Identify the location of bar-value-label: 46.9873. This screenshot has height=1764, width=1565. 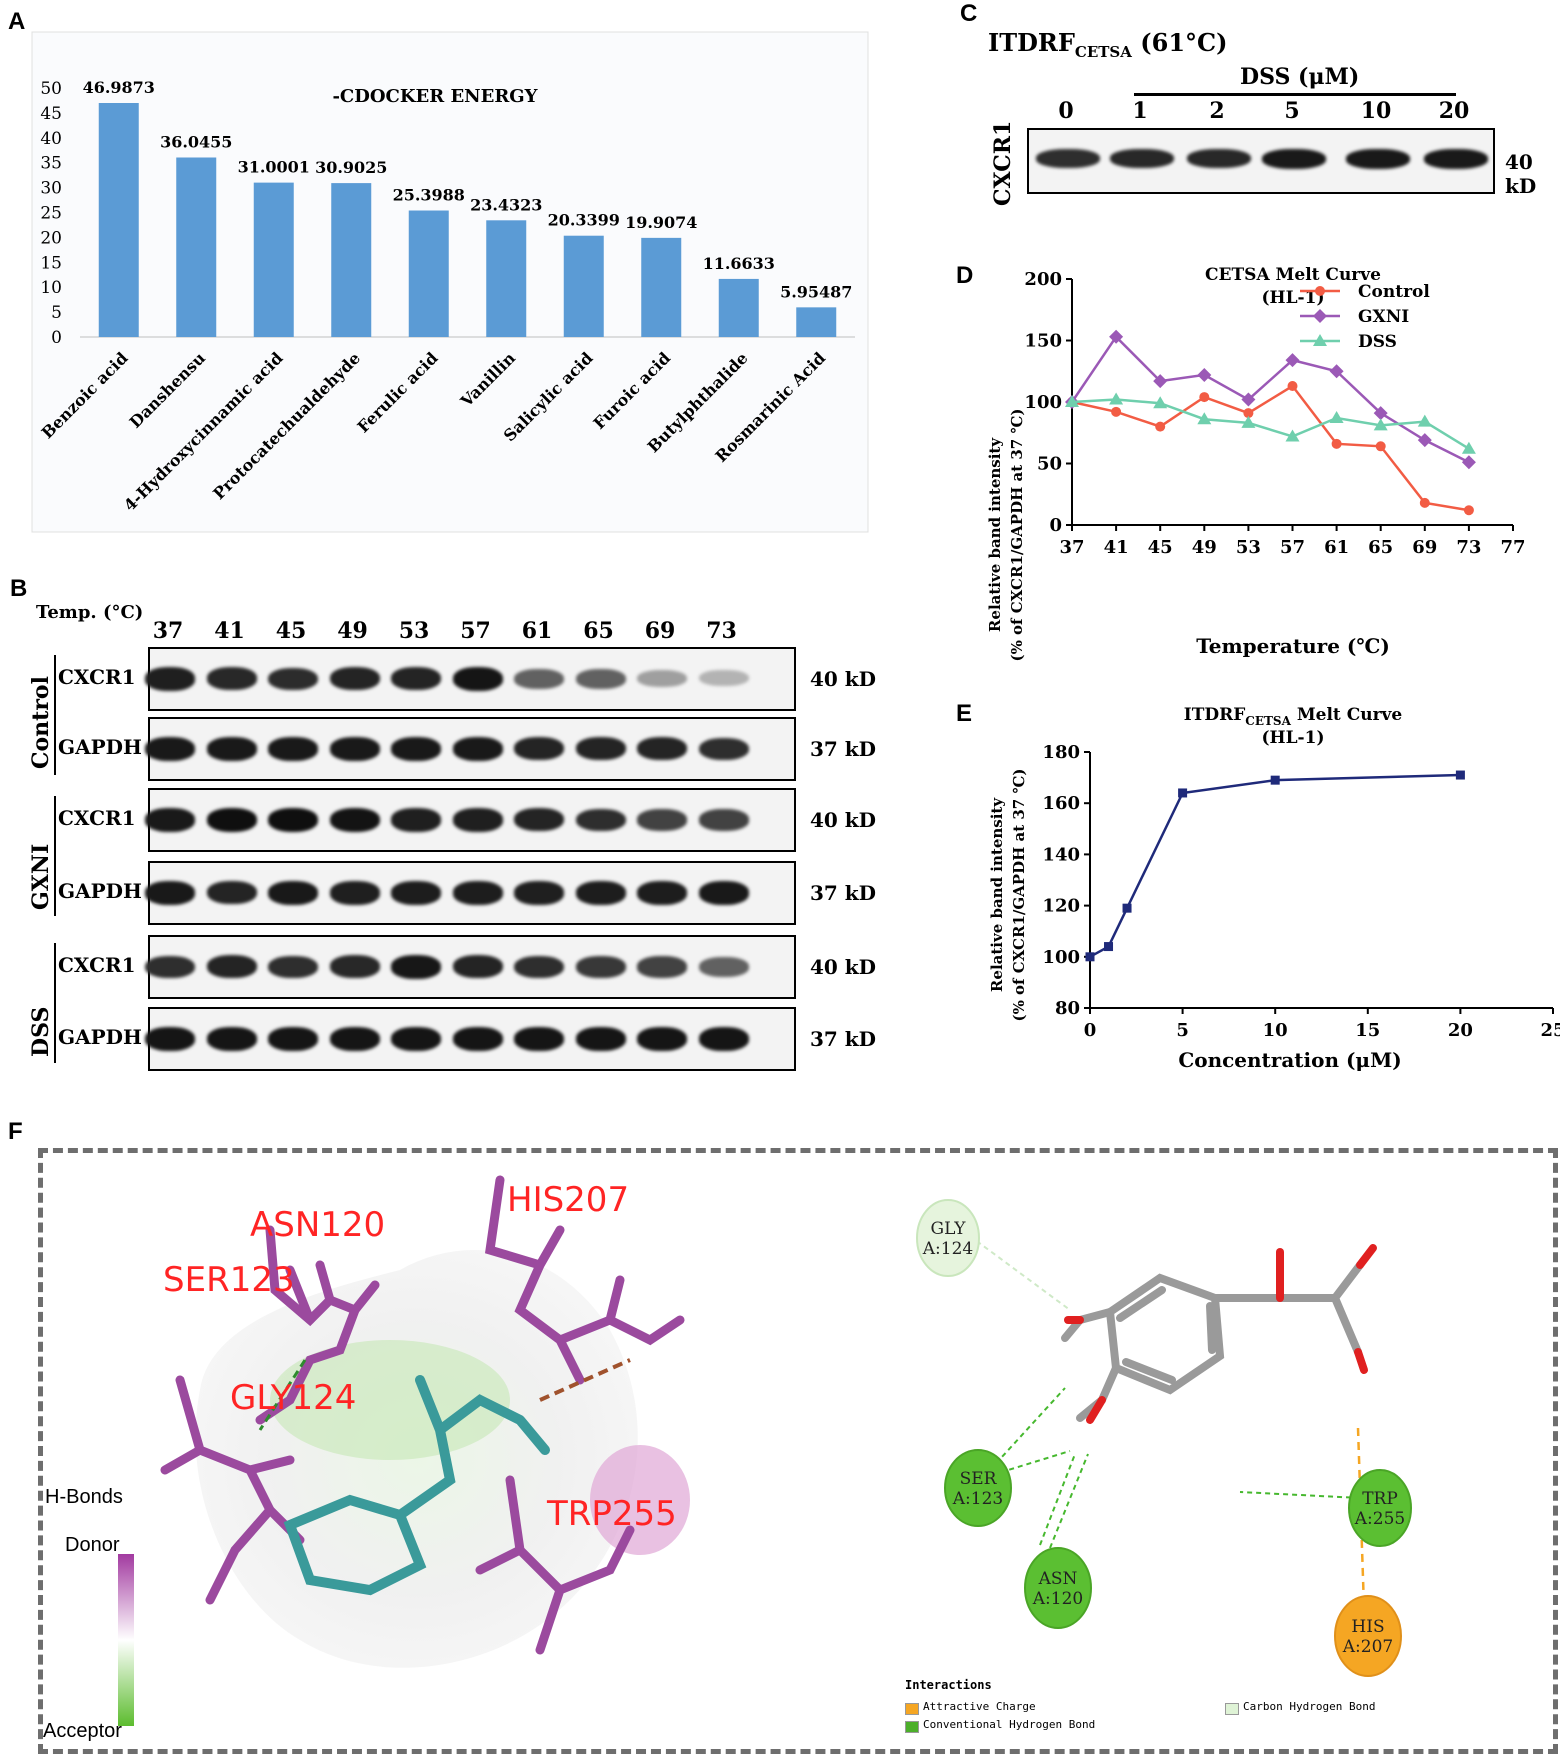
(119, 87).